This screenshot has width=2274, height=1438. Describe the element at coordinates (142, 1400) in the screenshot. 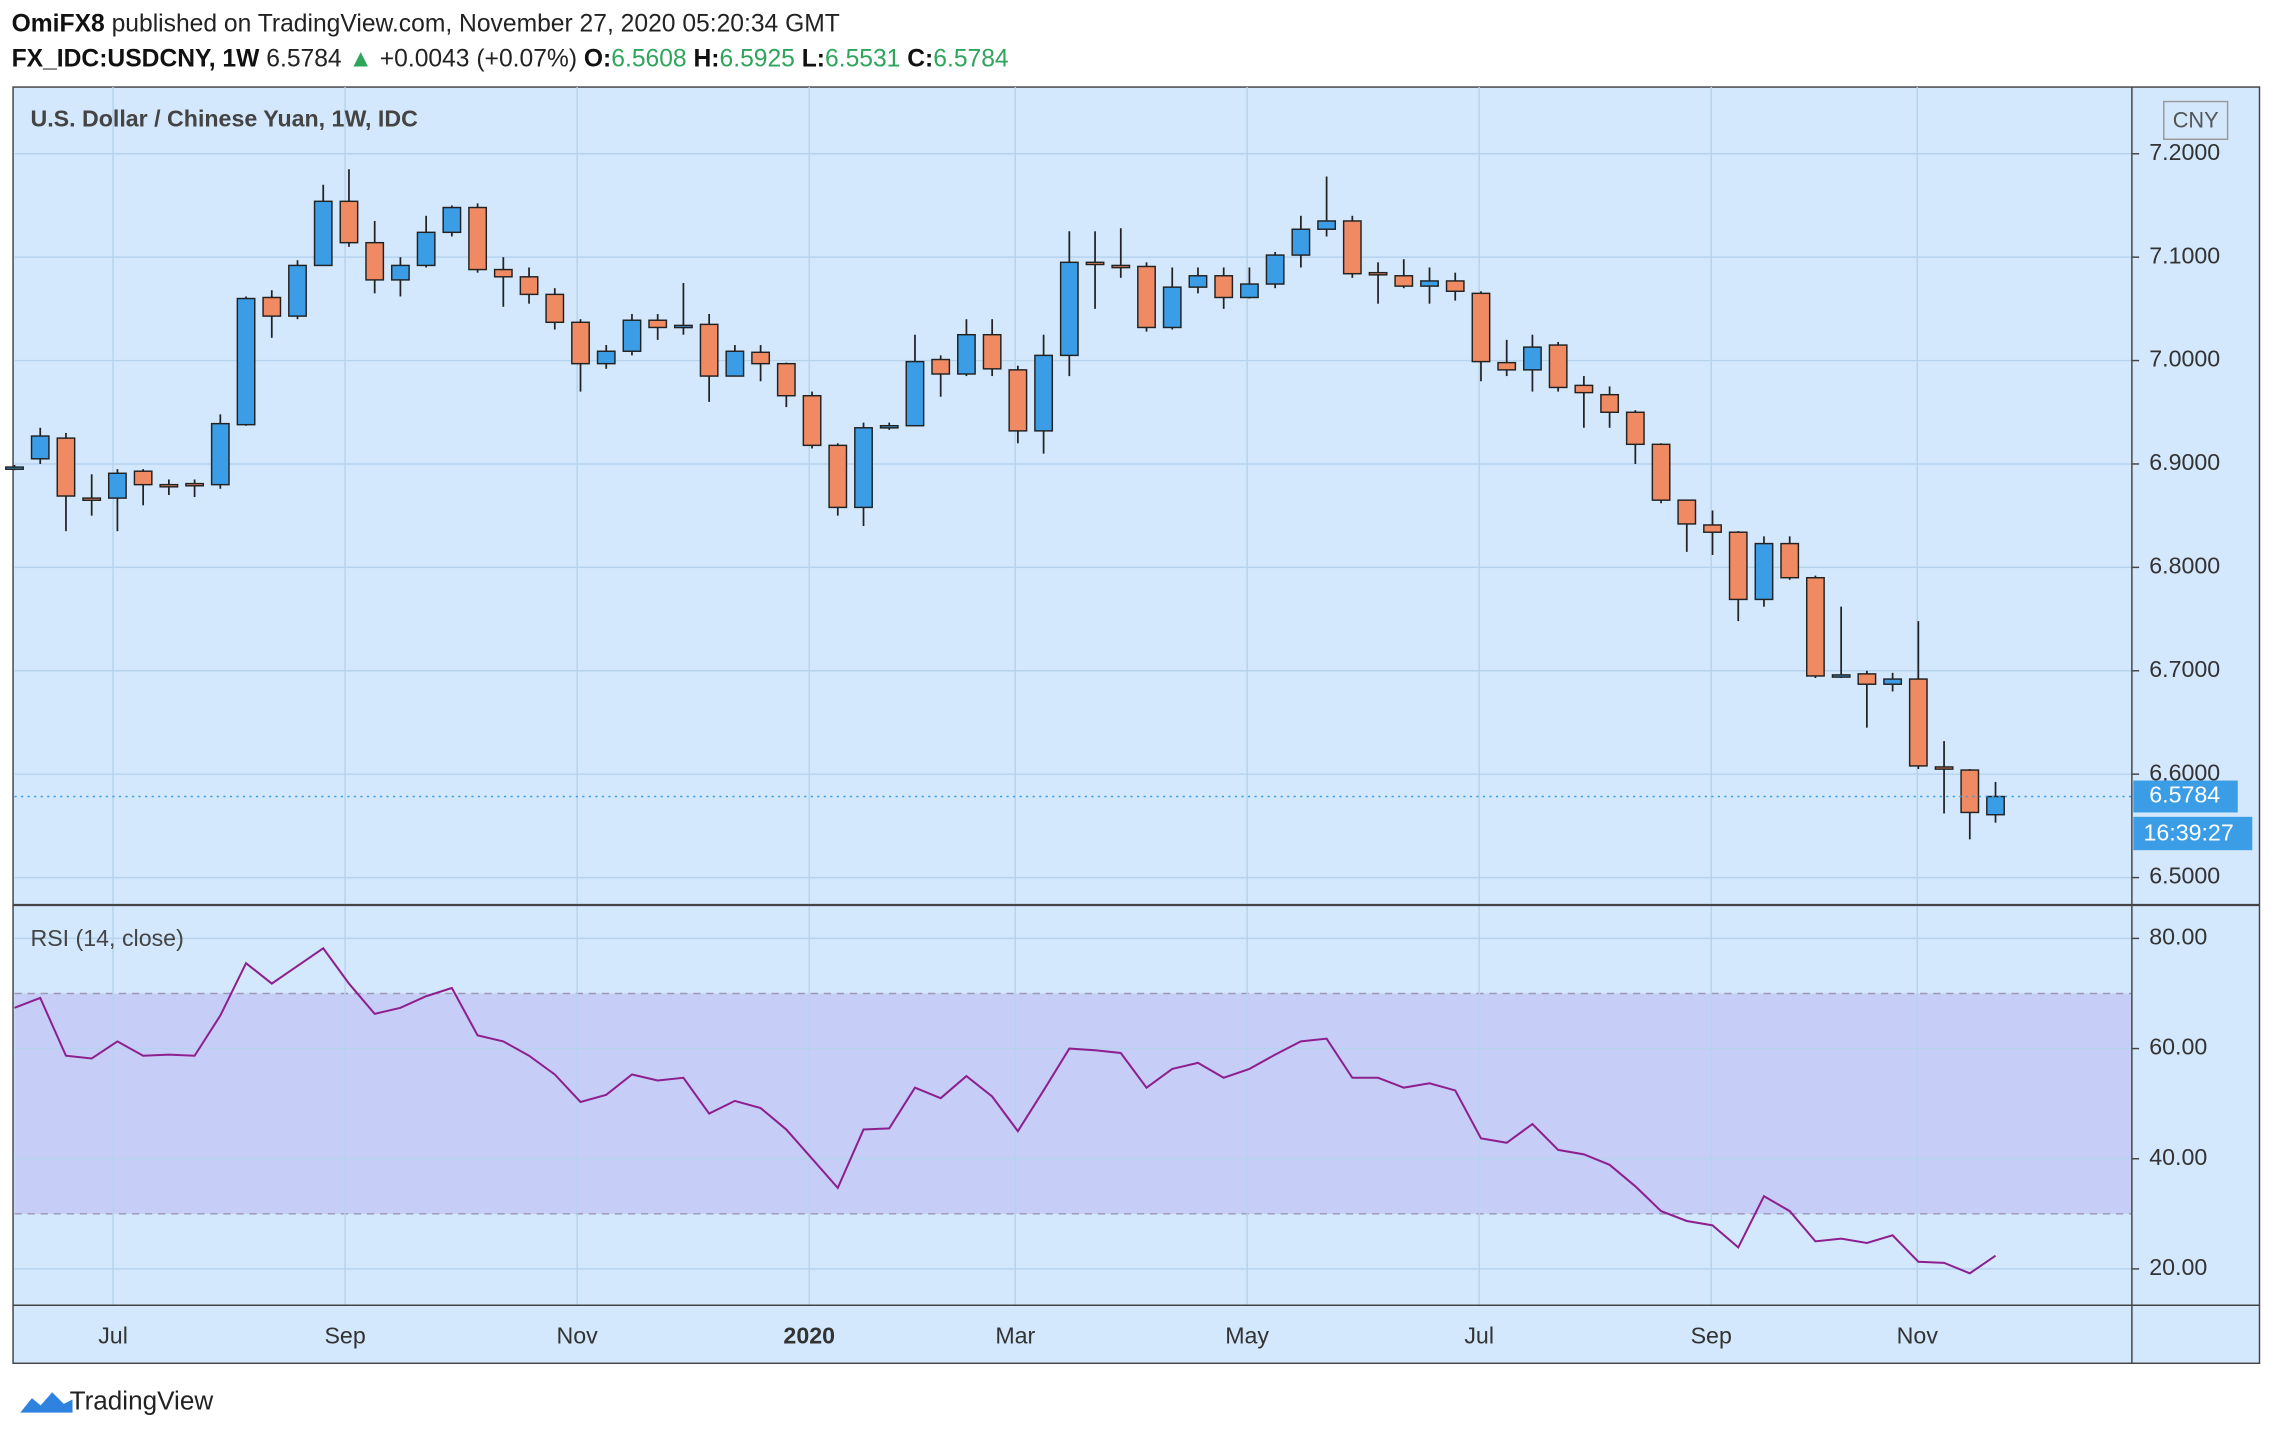

I see `logo: TradingView` at that location.